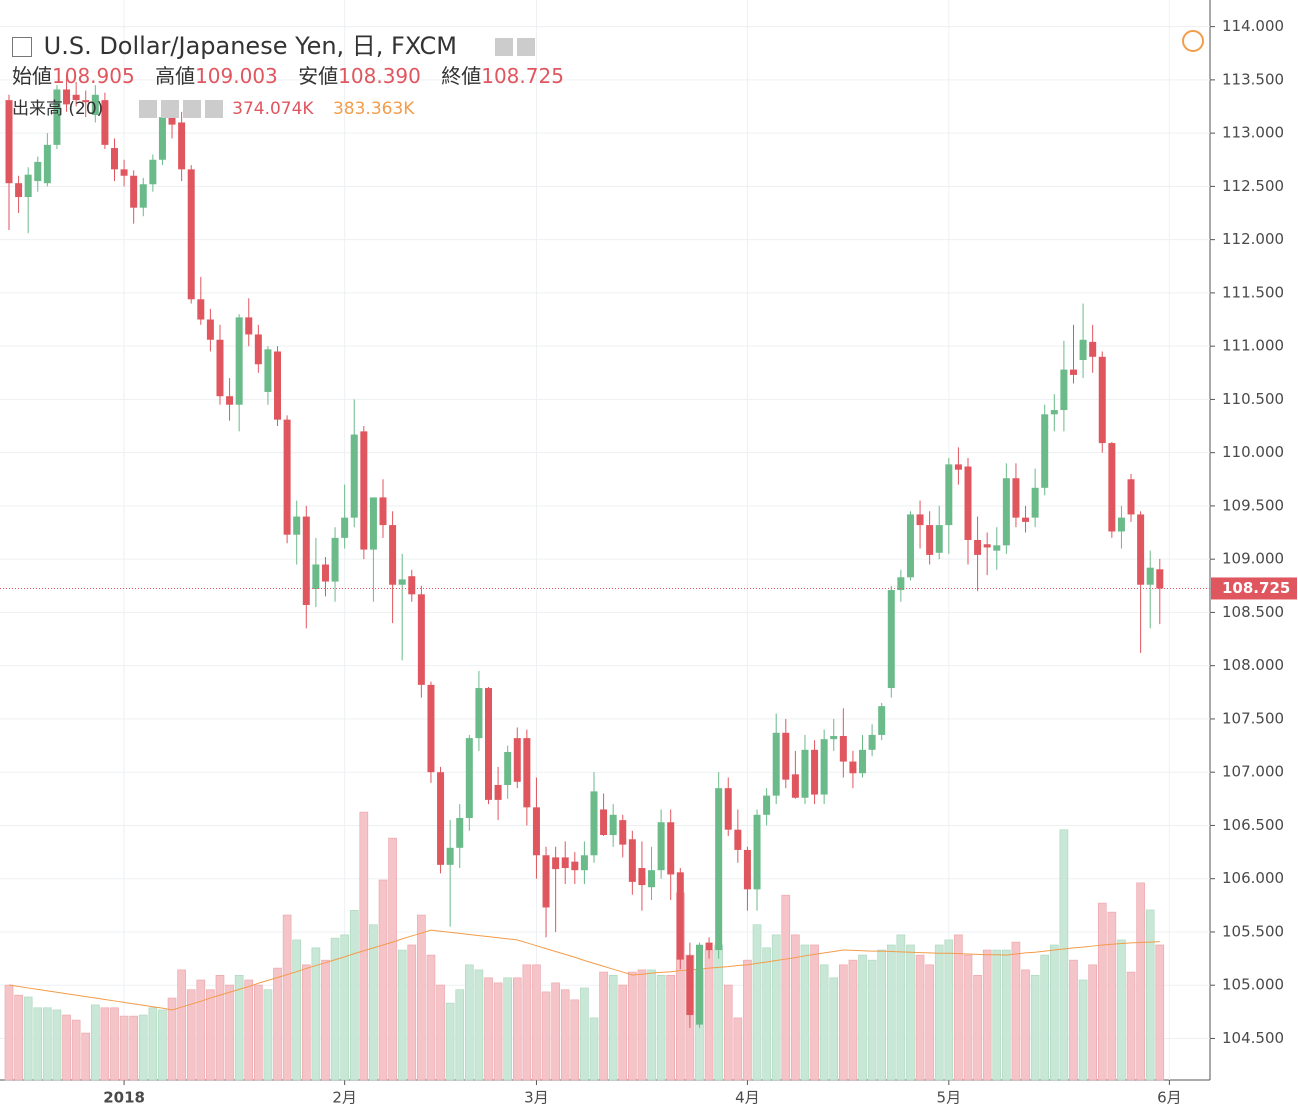  Describe the element at coordinates (584, 970) in the screenshot. I see `volume-ma-line` at that location.